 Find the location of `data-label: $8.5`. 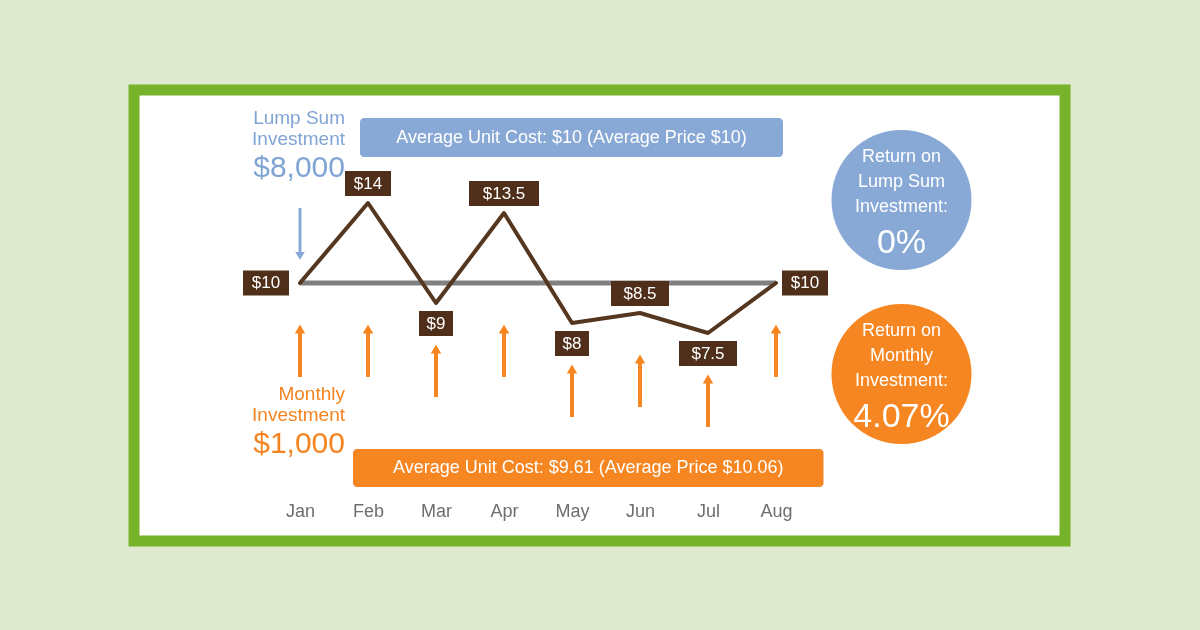

data-label: $8.5 is located at coordinates (640, 293).